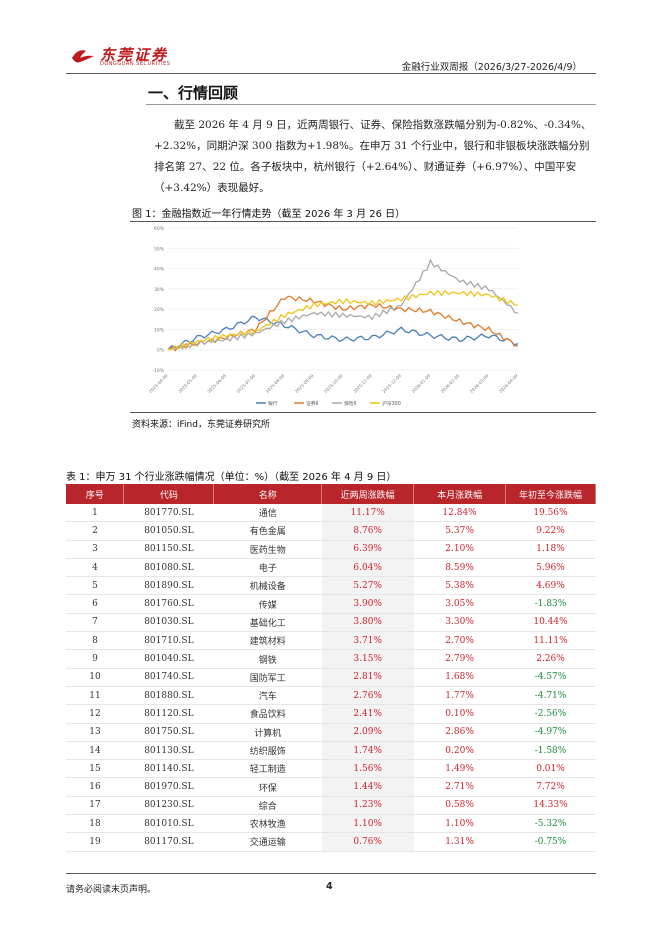  Describe the element at coordinates (550, 696) in the screenshot. I see `cell-ytd: -4.71%` at that location.